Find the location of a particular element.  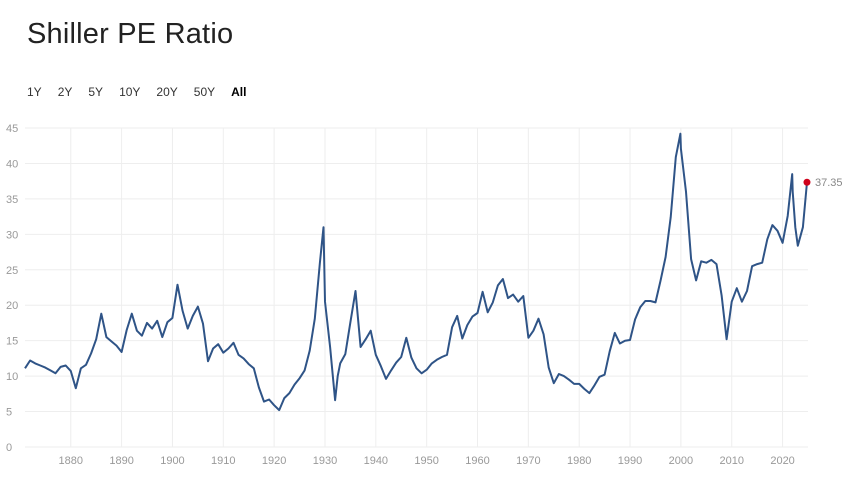

y-tick-label: 25 is located at coordinates (12, 271).